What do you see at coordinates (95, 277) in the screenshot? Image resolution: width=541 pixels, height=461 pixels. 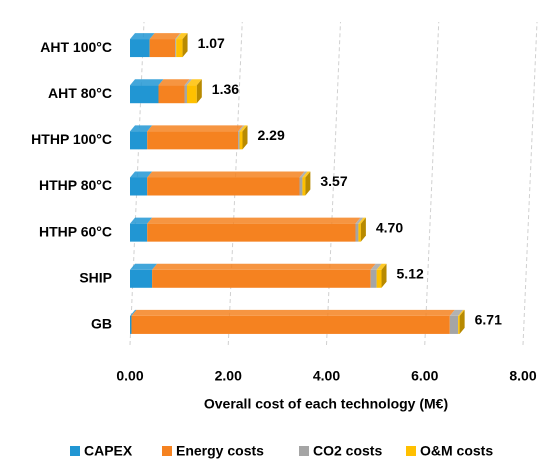 I see `y-tick-label: SHIP` at bounding box center [95, 277].